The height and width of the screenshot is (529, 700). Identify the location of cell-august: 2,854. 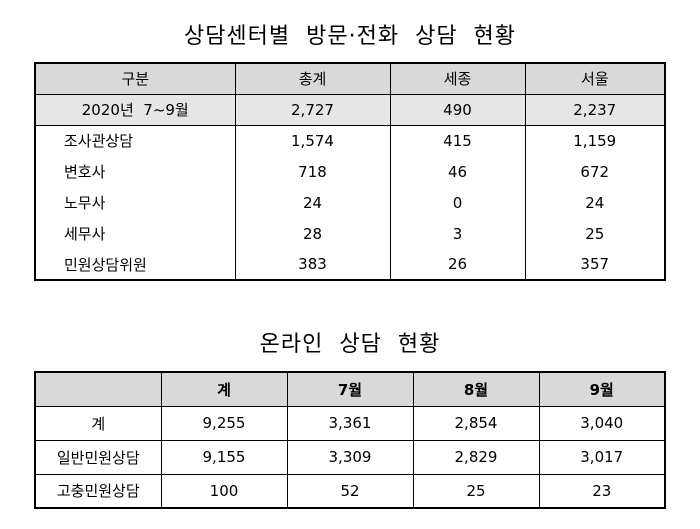
(476, 423).